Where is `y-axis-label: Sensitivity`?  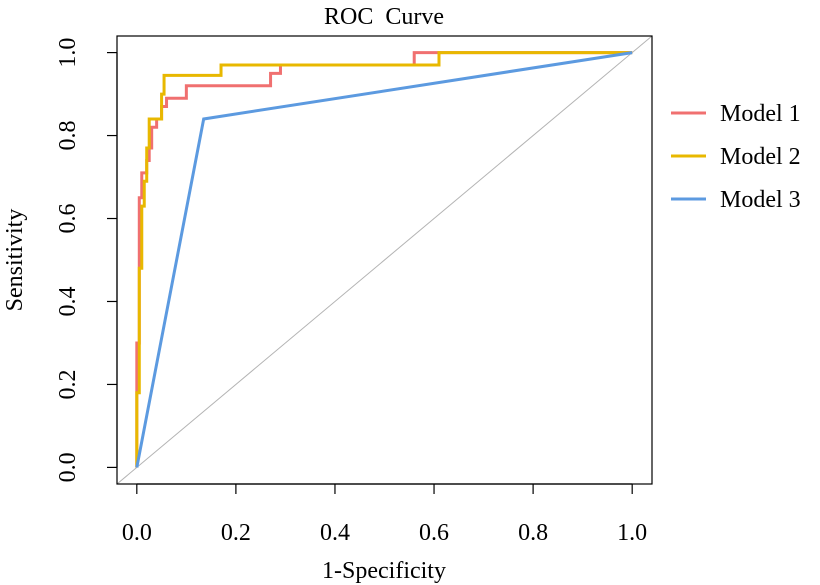
y-axis-label: Sensitivity is located at coordinates (15, 260).